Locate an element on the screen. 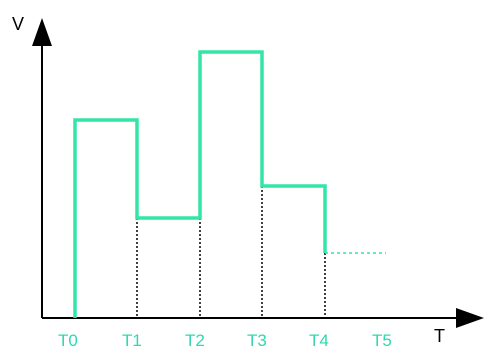  drop-lines is located at coordinates (231, 252).